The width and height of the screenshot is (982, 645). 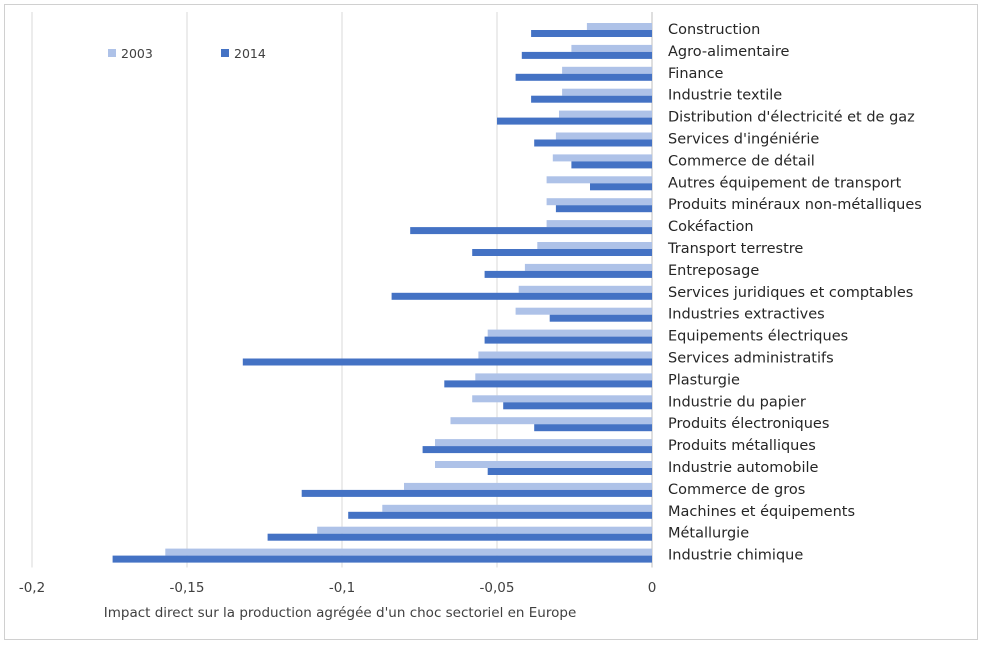 I want to click on category-label: Transport terrestre, so click(x=735, y=249).